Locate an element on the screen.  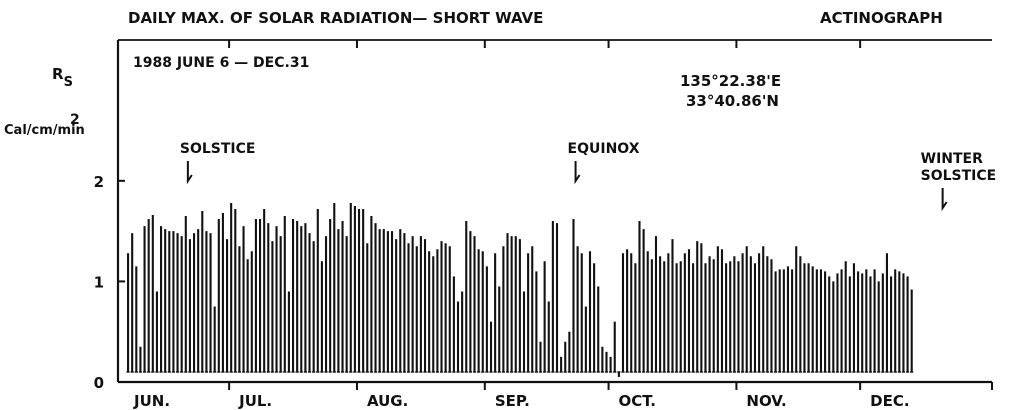
x-month-label: DEC. is located at coordinates (889, 401).